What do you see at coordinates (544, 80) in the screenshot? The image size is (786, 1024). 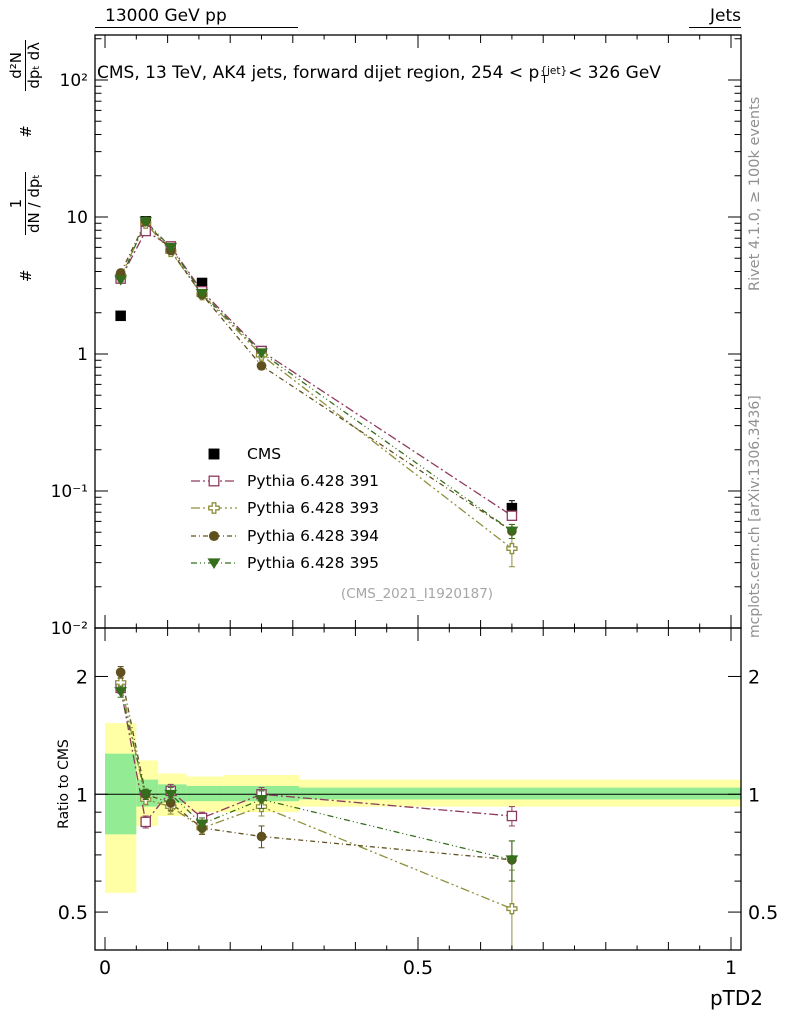 I see `pt-subscript: T` at bounding box center [544, 80].